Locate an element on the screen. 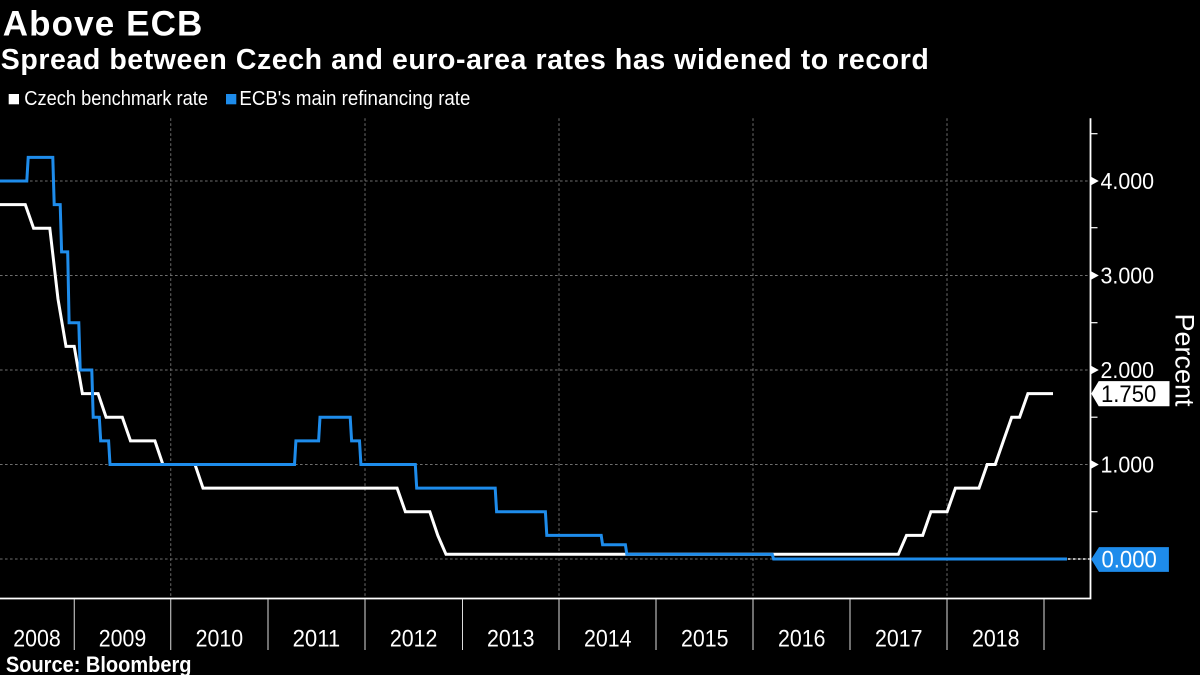  svg-text: Source: Bloomberg is located at coordinates (99, 663).